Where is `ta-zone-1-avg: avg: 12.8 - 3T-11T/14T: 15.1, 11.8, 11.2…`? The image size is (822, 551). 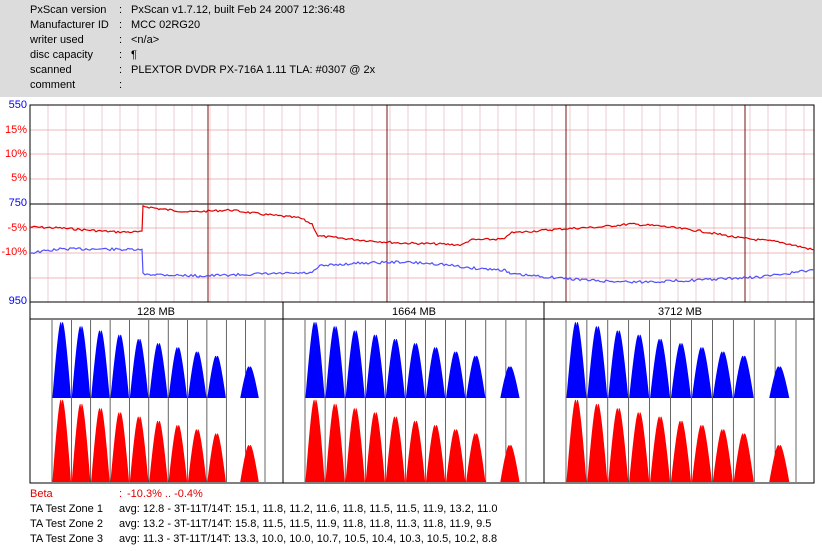
ta-zone-1-avg: avg: 12.8 - 3T-11T/14T: 15.1, 11.8, 11.2… is located at coordinates (308, 509).